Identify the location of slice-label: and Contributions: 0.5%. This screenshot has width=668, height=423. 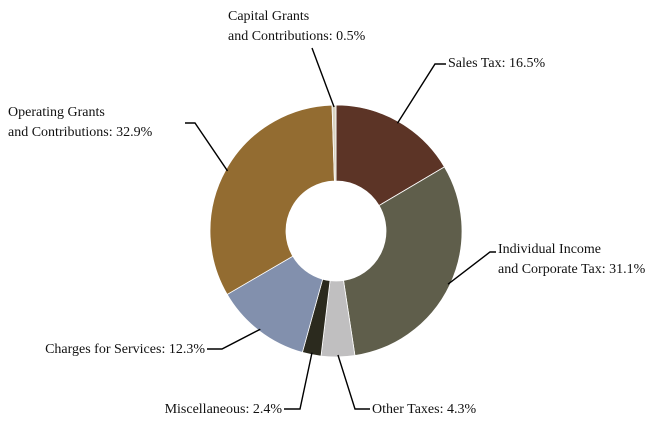
(297, 36).